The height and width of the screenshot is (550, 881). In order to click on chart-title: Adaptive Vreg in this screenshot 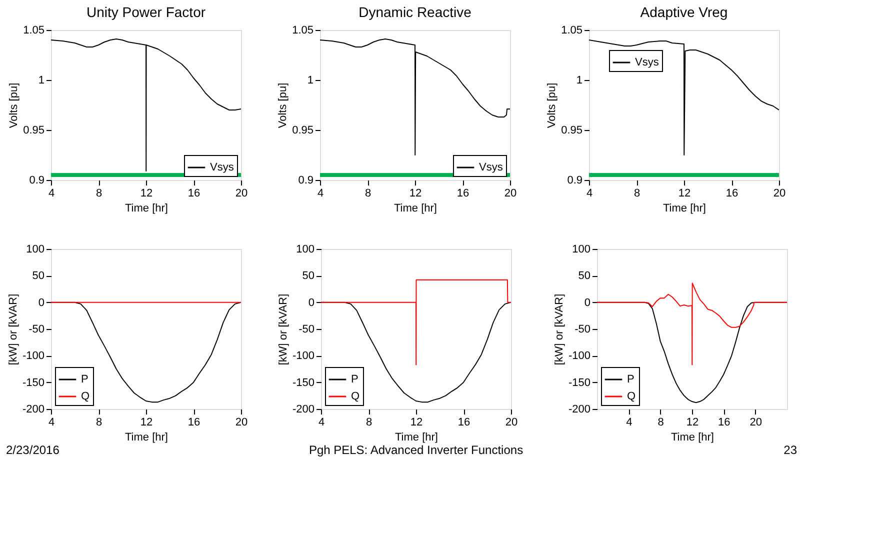, I will do `click(684, 12)`.